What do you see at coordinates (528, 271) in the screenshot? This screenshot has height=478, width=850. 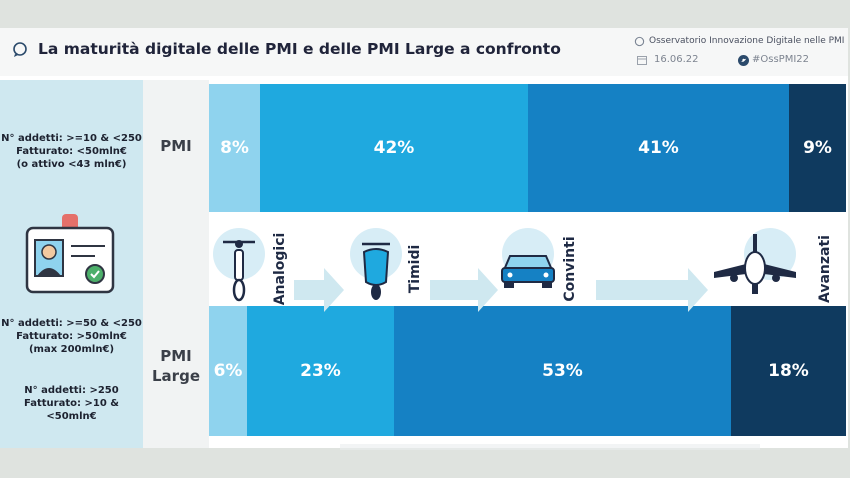 I see `car-icon` at bounding box center [528, 271].